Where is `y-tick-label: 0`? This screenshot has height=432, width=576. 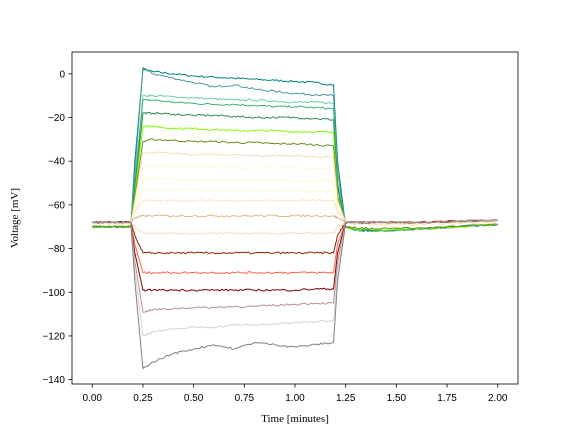
y-tick-label: 0 is located at coordinates (62, 74).